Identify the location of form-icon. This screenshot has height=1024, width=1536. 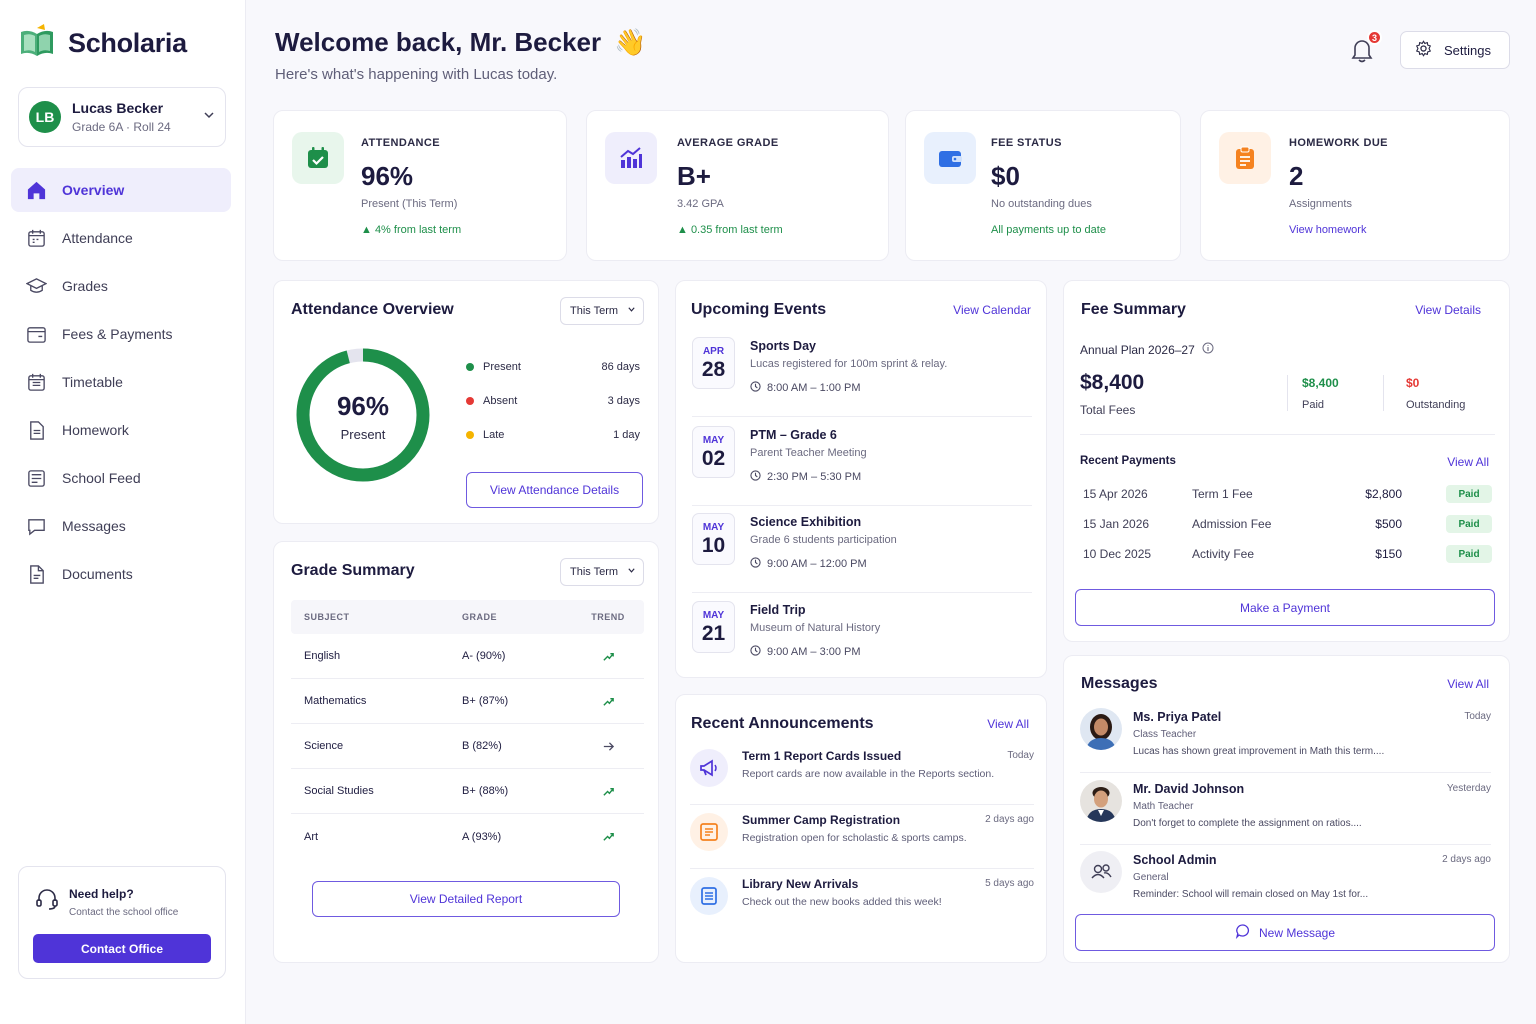
(709, 832).